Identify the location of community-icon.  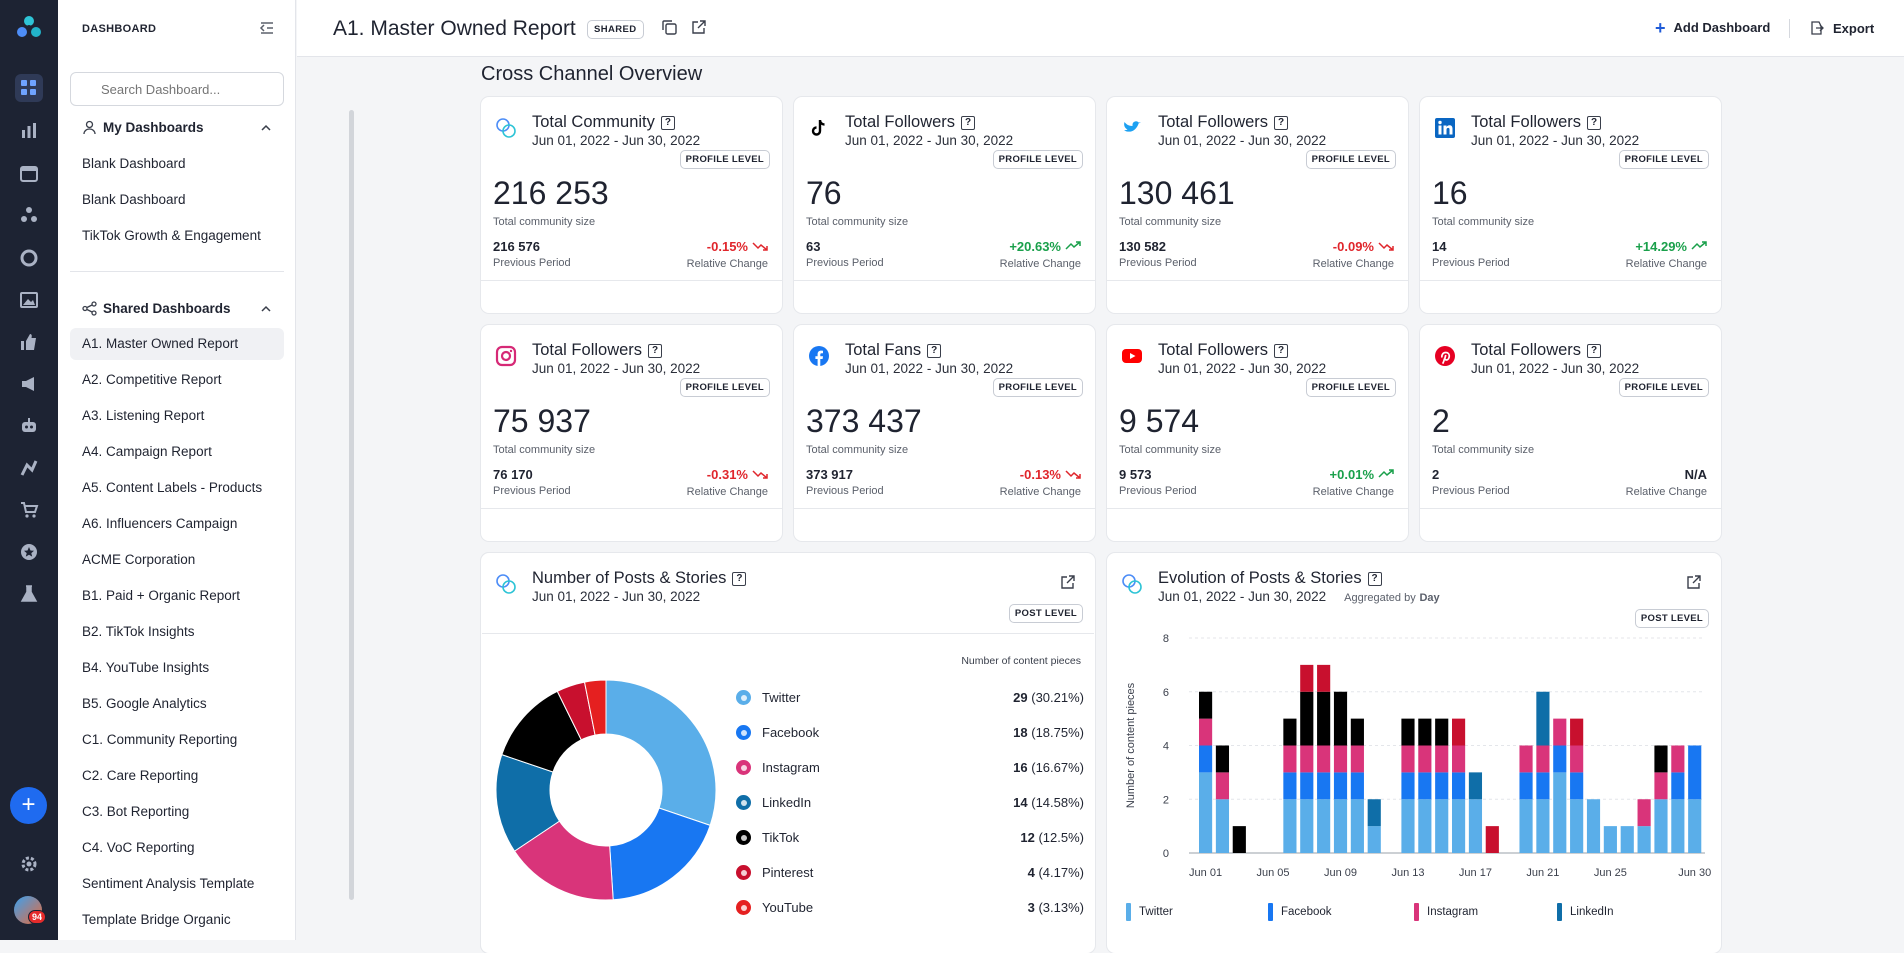
(29, 215).